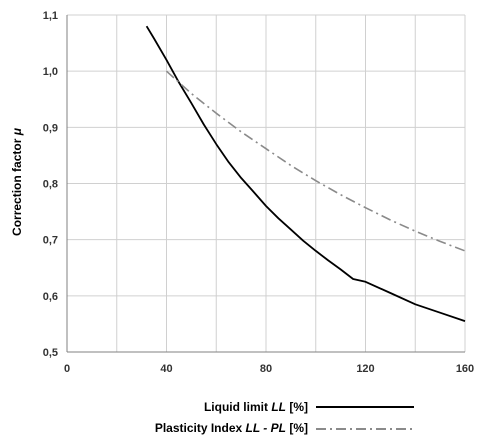 This screenshot has width=478, height=440. What do you see at coordinates (231, 428) in the screenshot?
I see `legend-label-plasticity-index: Plasticity Index LL - PL [%]` at bounding box center [231, 428].